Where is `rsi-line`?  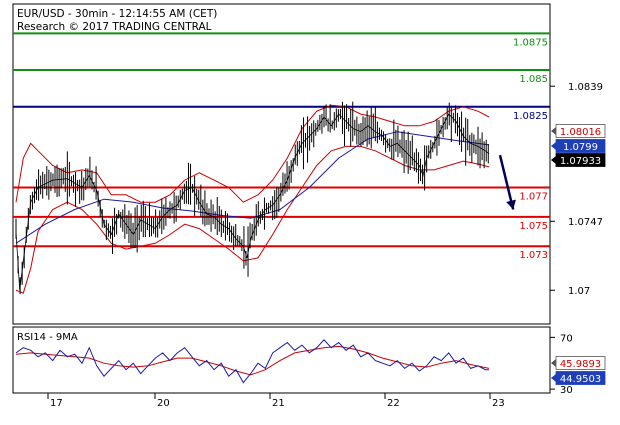 rsi-line is located at coordinates (252, 361).